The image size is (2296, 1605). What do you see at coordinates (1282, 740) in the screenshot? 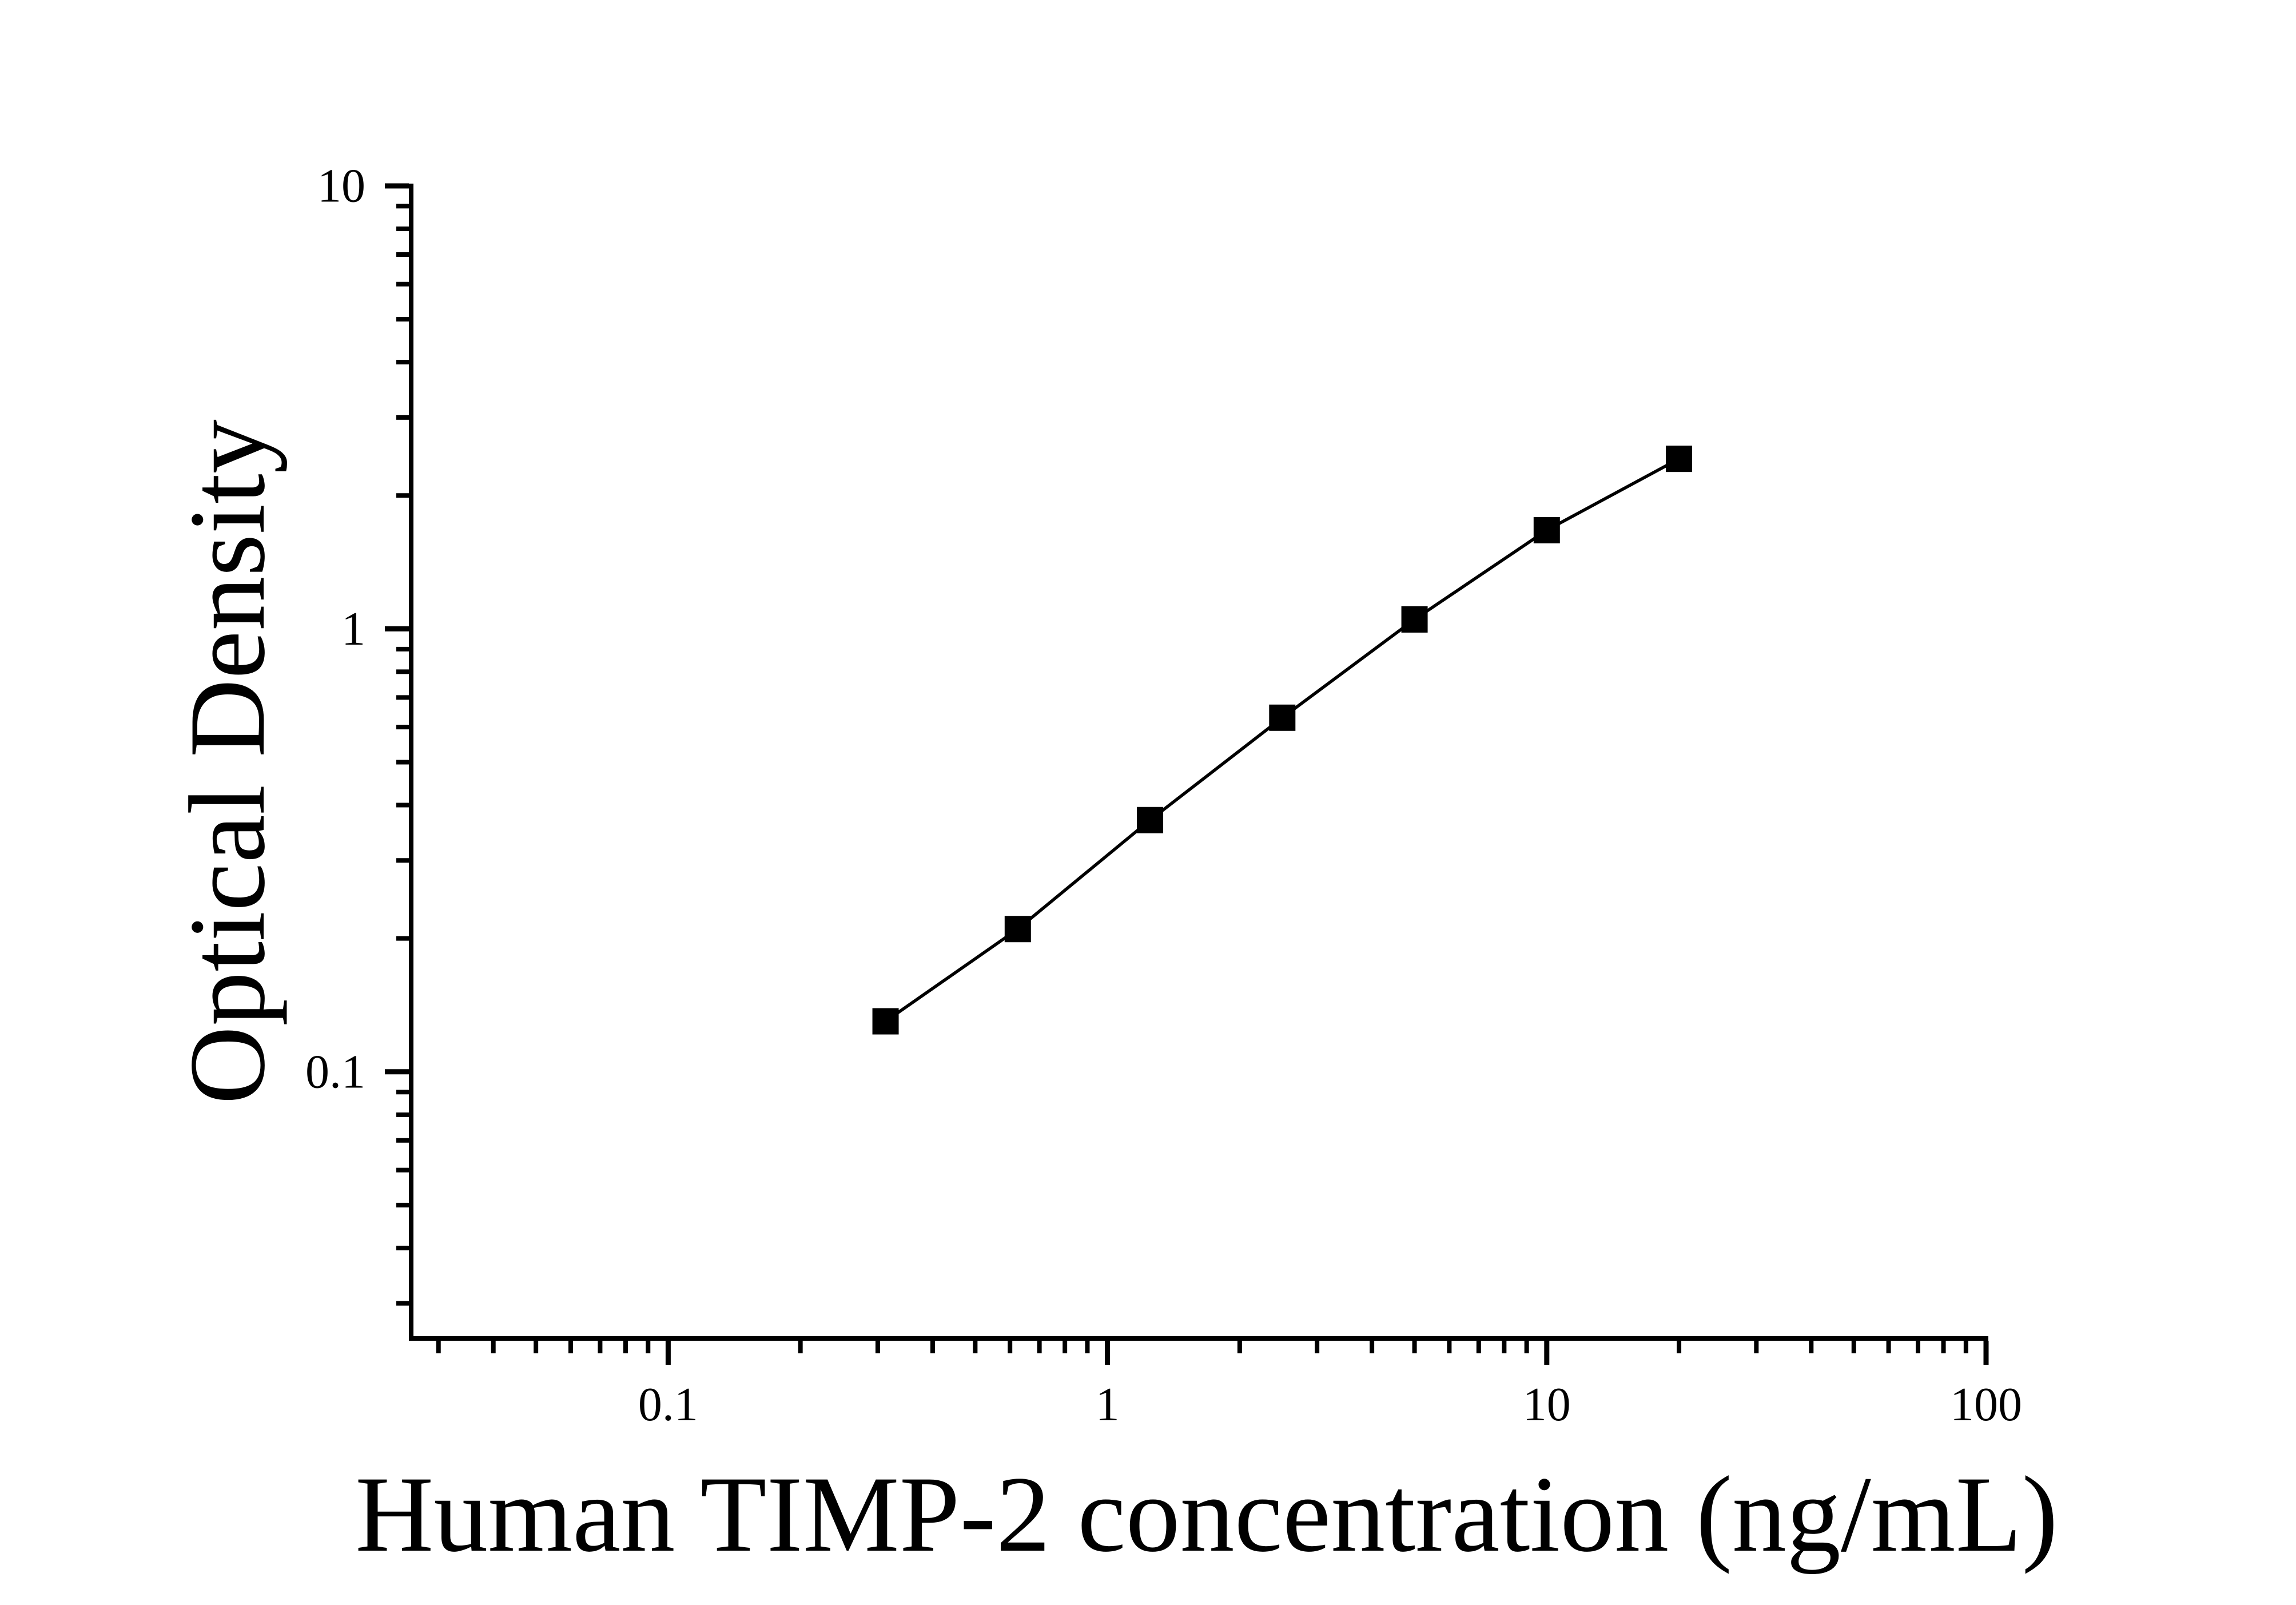
I see `series-line` at bounding box center [1282, 740].